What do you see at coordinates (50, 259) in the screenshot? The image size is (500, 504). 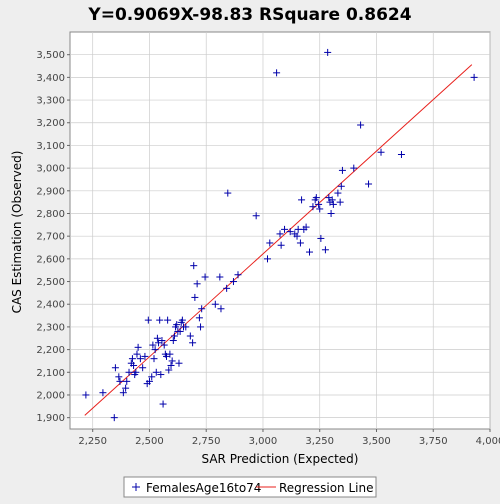 I see `y-tick-label: 2,600` at bounding box center [50, 259].